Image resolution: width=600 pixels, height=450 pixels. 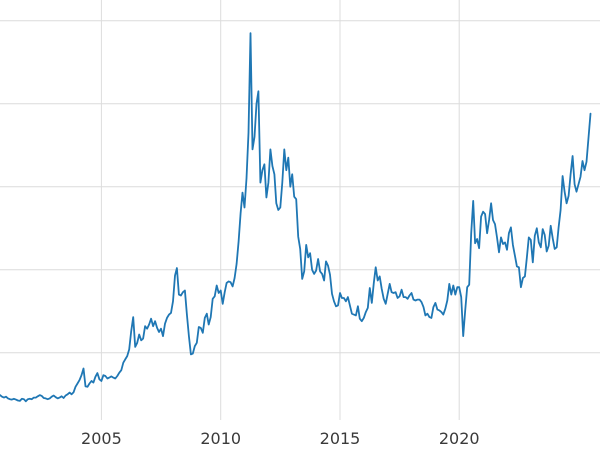 I want to click on x-tick-label: 2015, so click(x=340, y=438).